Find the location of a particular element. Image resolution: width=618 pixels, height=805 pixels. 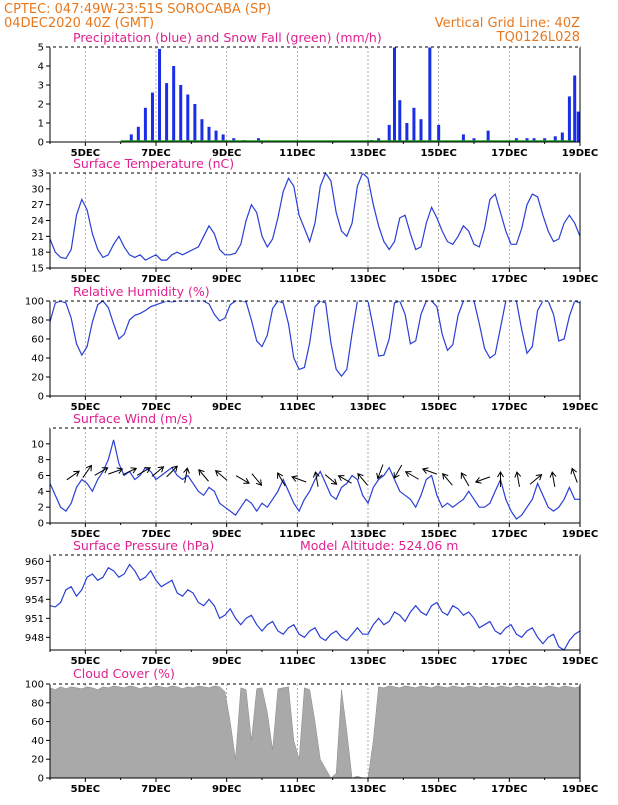

humidity-ytick-label: 20 is located at coordinates (37, 378).